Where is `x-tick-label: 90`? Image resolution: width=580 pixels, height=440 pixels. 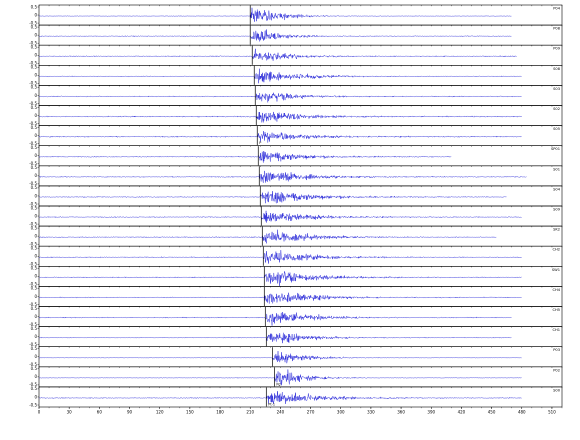 x-tick-label: 90 is located at coordinates (130, 412).